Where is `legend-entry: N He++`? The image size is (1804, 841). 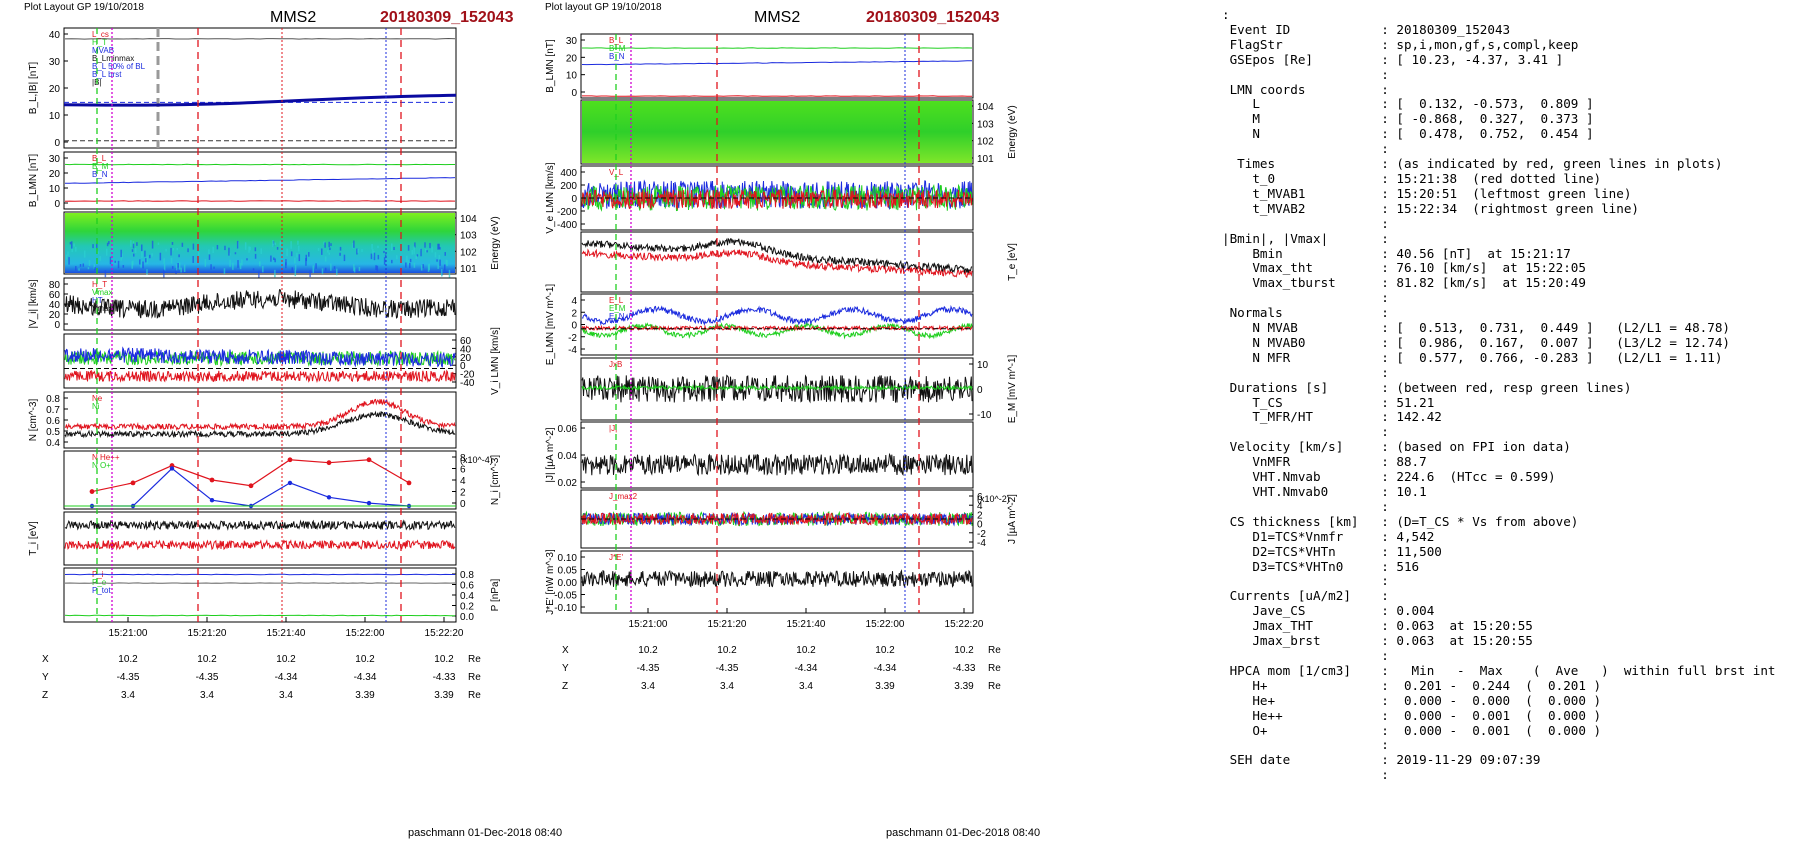
legend-entry: N He++ is located at coordinates (106, 457).